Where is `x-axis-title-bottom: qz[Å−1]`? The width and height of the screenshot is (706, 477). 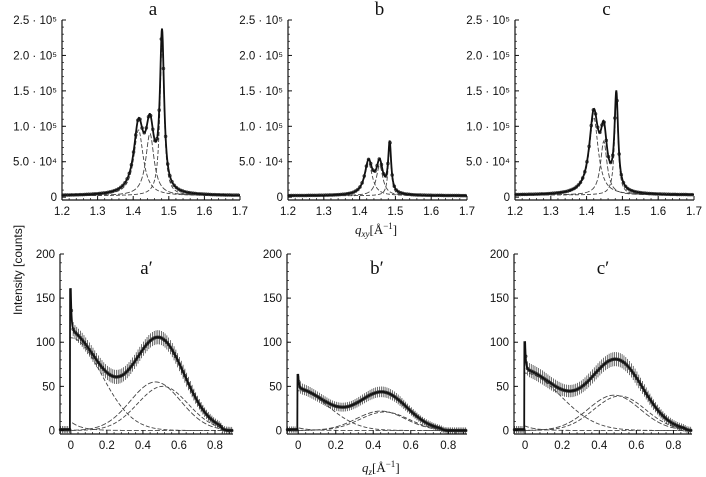
x-axis-title-bottom: qz[Å−1] is located at coordinates (381, 468).